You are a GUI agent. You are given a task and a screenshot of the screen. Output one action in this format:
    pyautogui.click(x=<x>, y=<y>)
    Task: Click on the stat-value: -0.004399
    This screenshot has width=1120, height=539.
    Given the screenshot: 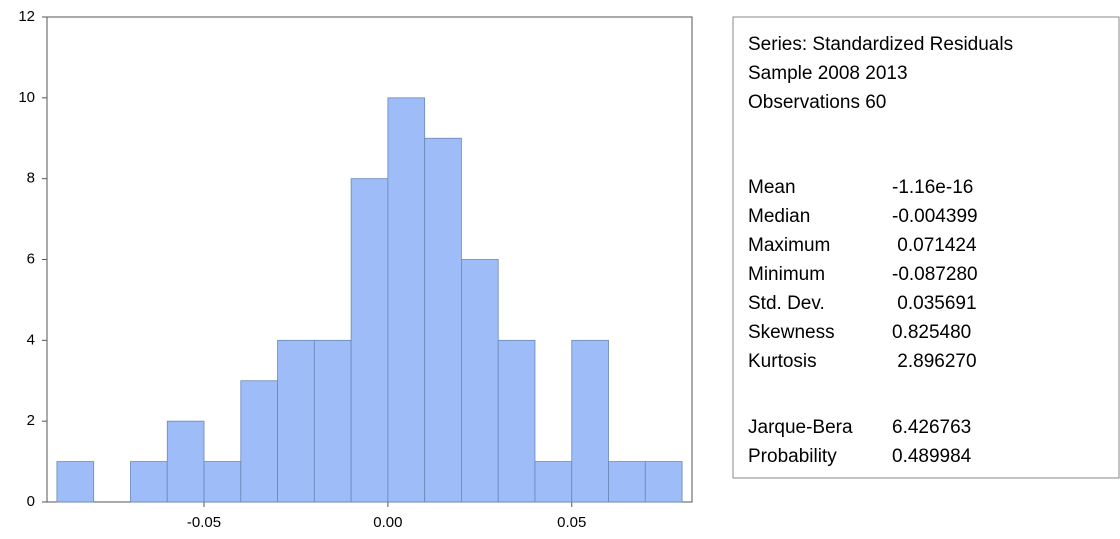 What is the action you would take?
    pyautogui.click(x=935, y=216)
    